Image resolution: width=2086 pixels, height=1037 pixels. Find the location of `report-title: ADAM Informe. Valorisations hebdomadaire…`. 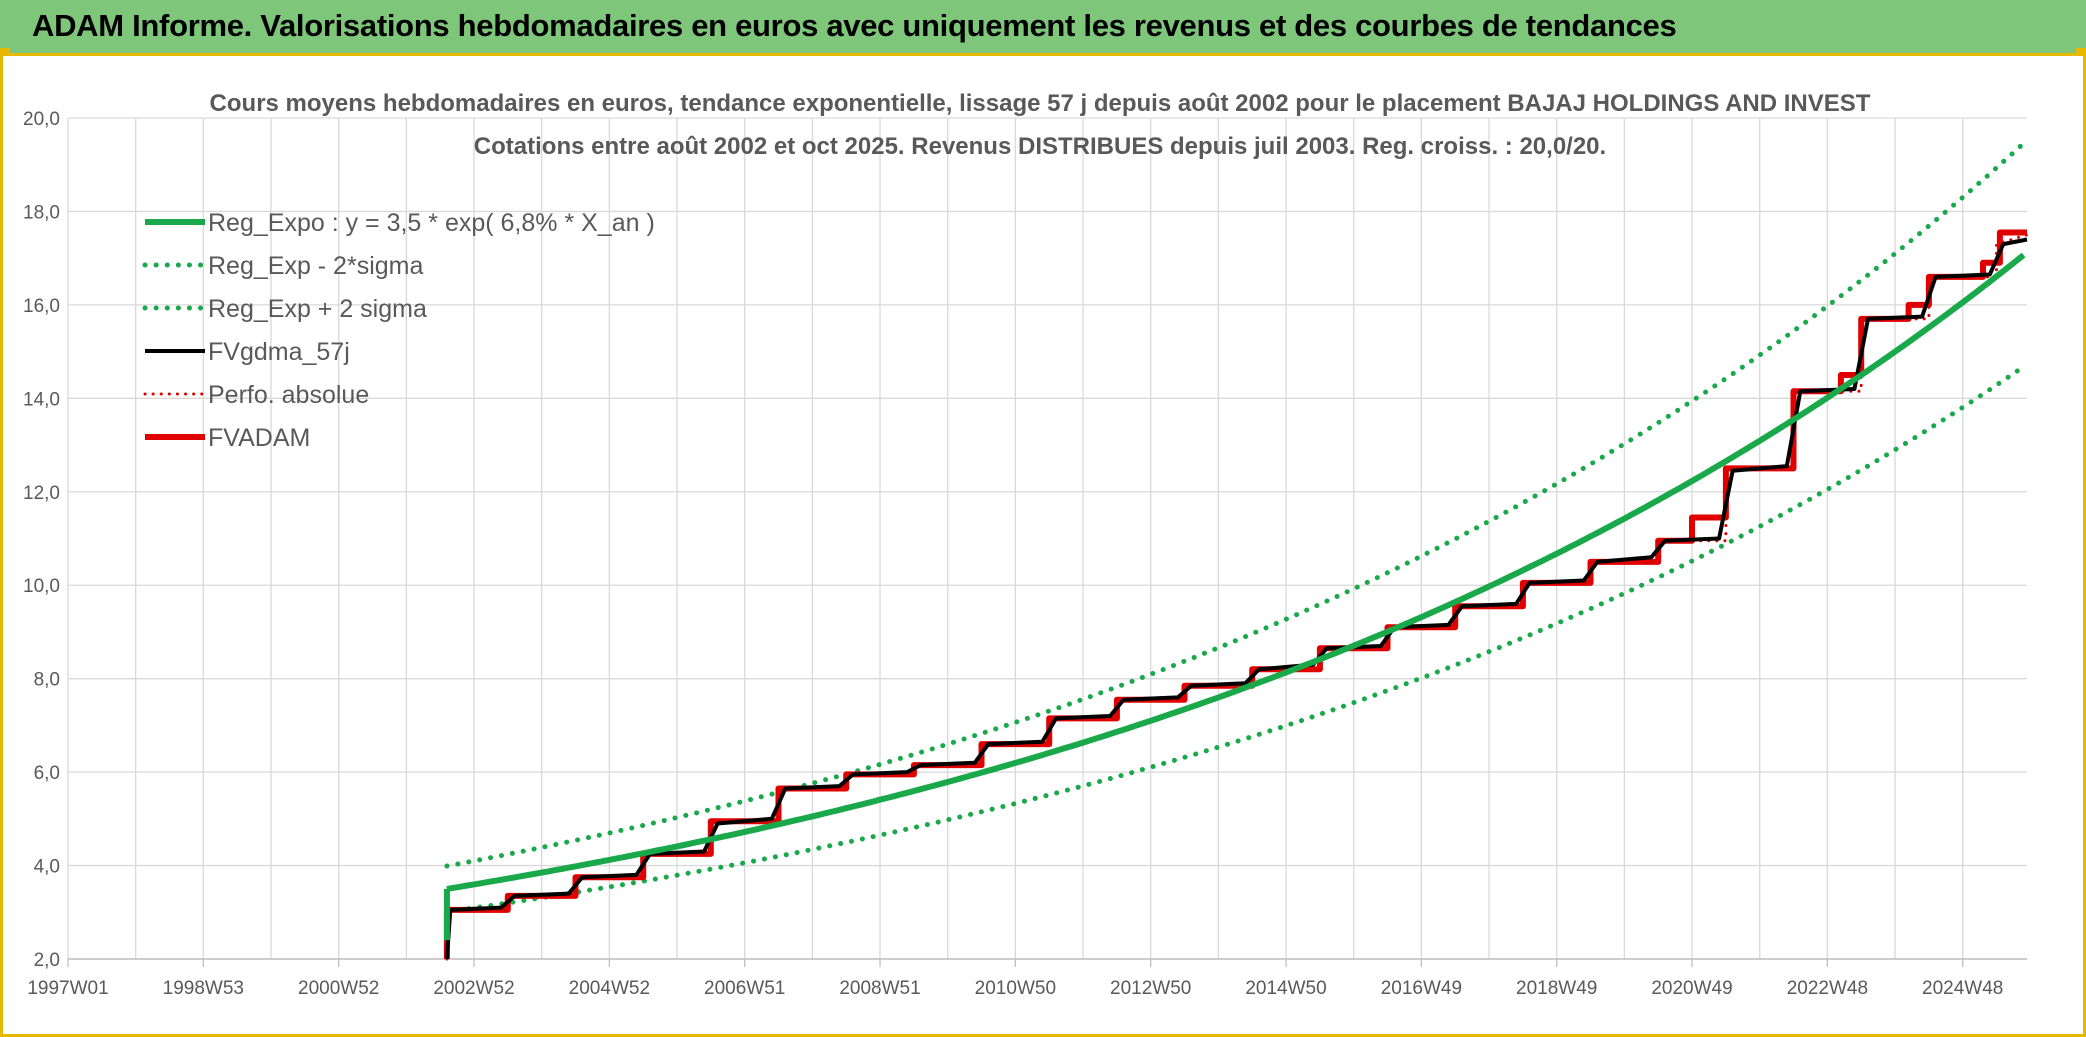

report-title: ADAM Informe. Valorisations hebdomadaire… is located at coordinates (854, 25).